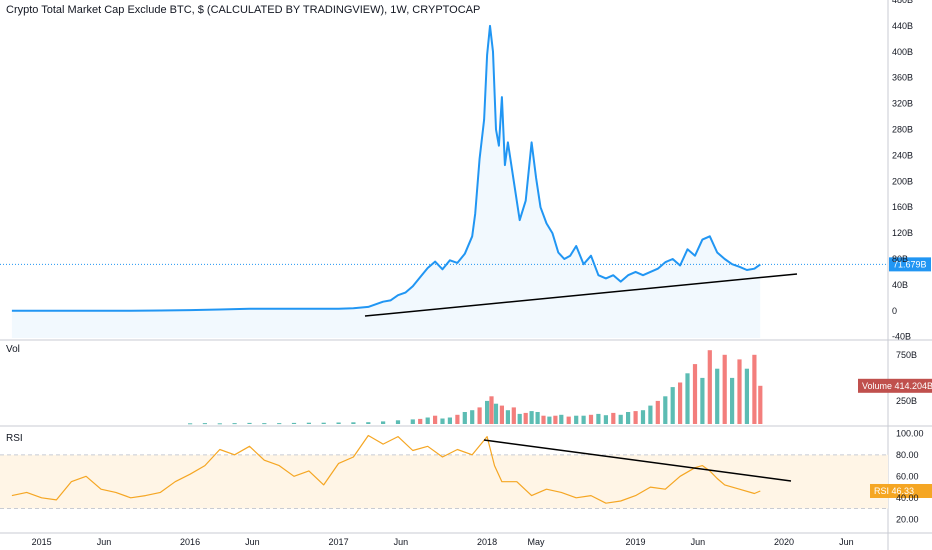  Describe the element at coordinates (636, 542) in the screenshot. I see `x-tick-label: 2019` at that location.